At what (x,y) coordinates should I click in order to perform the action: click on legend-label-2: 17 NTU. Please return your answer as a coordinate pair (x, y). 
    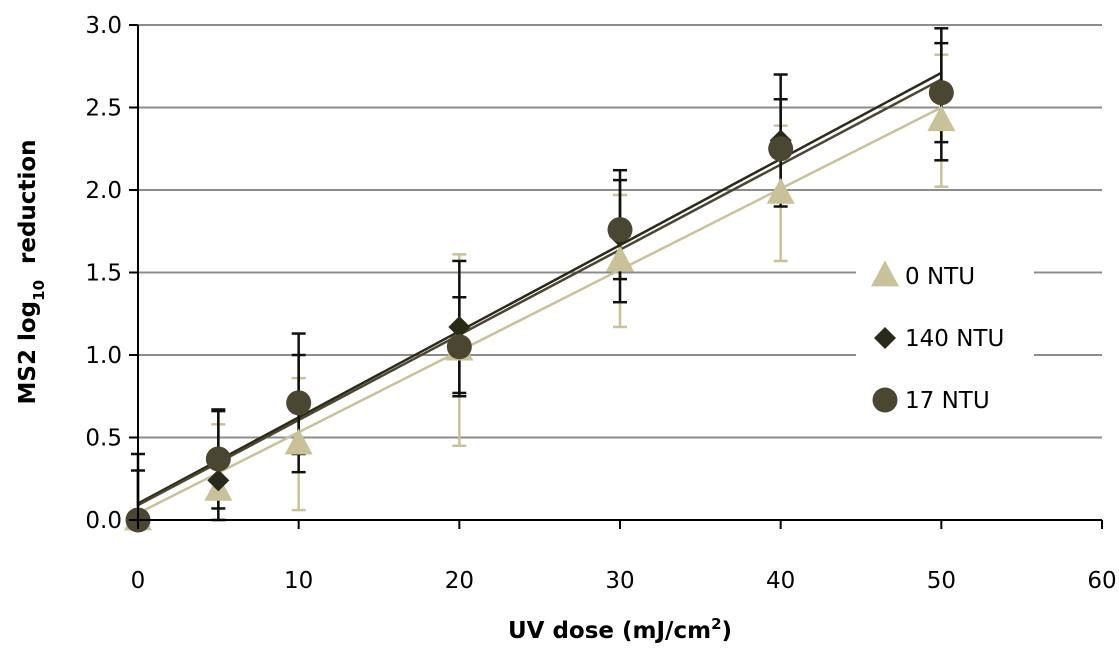
    Looking at the image, I should click on (947, 401).